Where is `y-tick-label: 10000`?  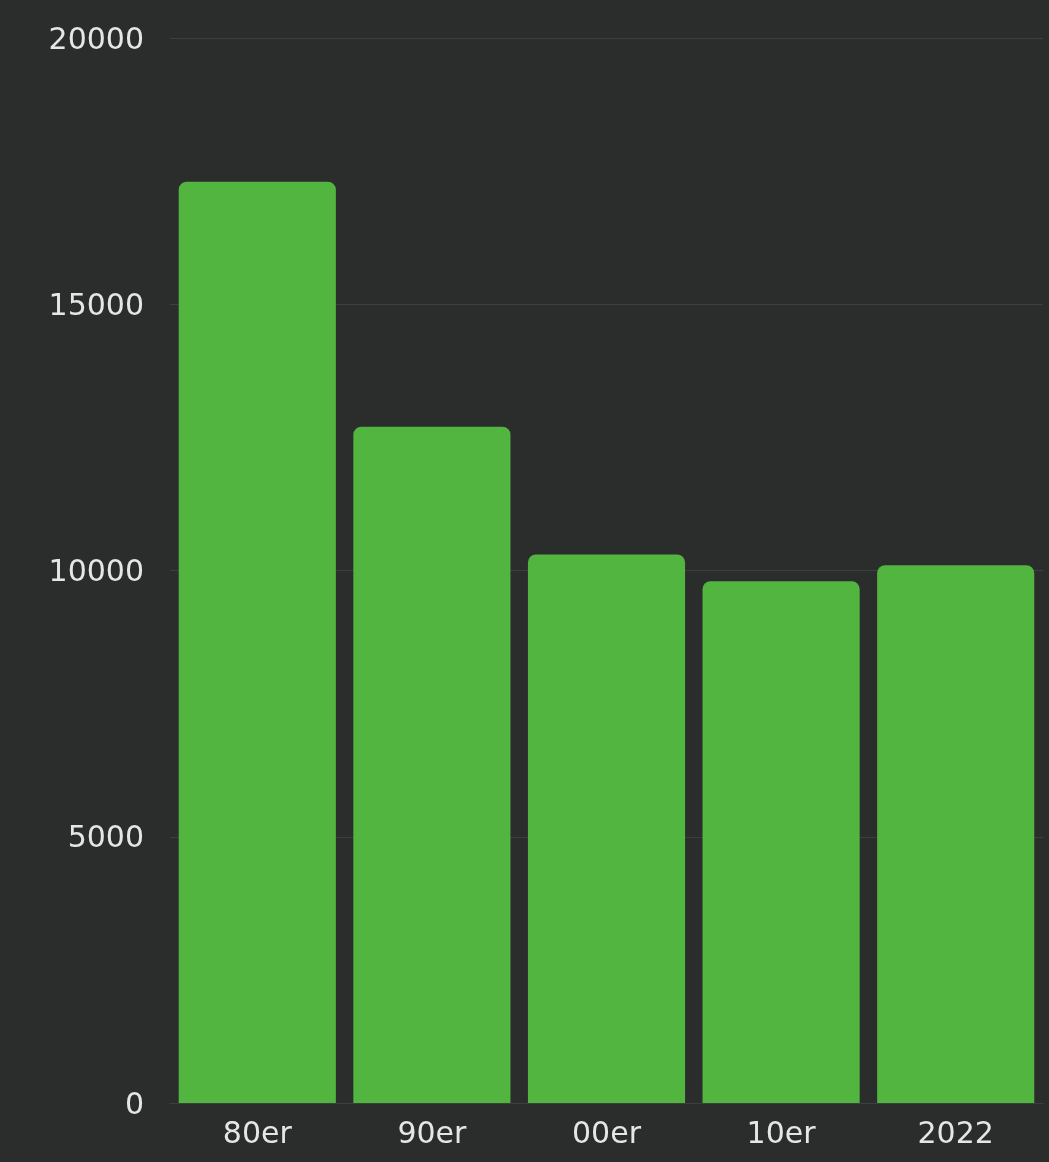 y-tick-label: 10000 is located at coordinates (96, 570).